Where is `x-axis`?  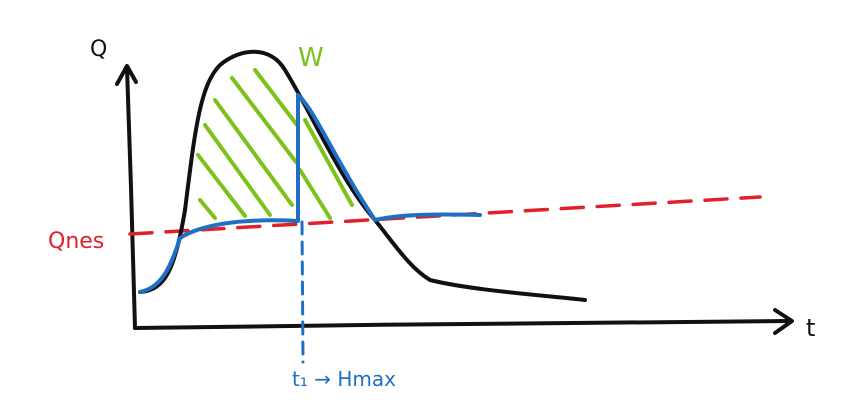
x-axis is located at coordinates (462, 324).